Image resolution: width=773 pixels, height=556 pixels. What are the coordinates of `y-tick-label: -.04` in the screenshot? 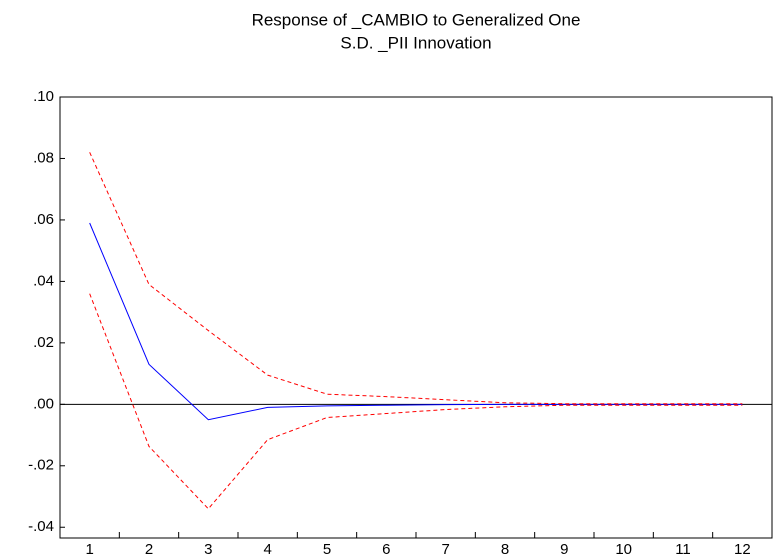 It's located at (41, 526).